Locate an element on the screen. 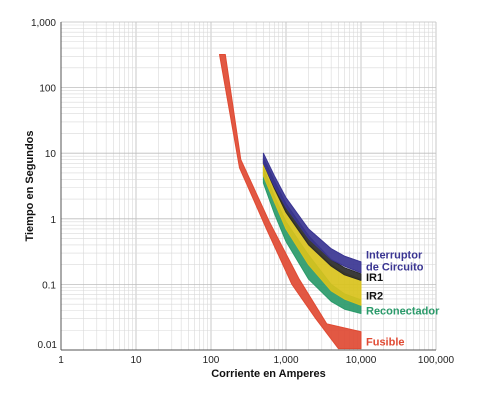 This screenshot has width=478, height=405. legend-label: IR2 is located at coordinates (374, 296).